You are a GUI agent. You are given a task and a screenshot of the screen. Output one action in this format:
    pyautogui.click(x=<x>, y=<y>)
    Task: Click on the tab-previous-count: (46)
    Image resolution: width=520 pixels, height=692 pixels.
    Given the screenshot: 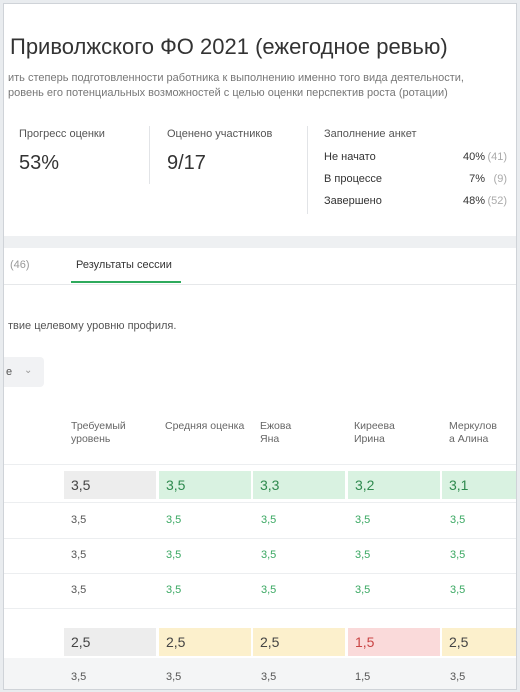 What is the action you would take?
    pyautogui.click(x=20, y=265)
    